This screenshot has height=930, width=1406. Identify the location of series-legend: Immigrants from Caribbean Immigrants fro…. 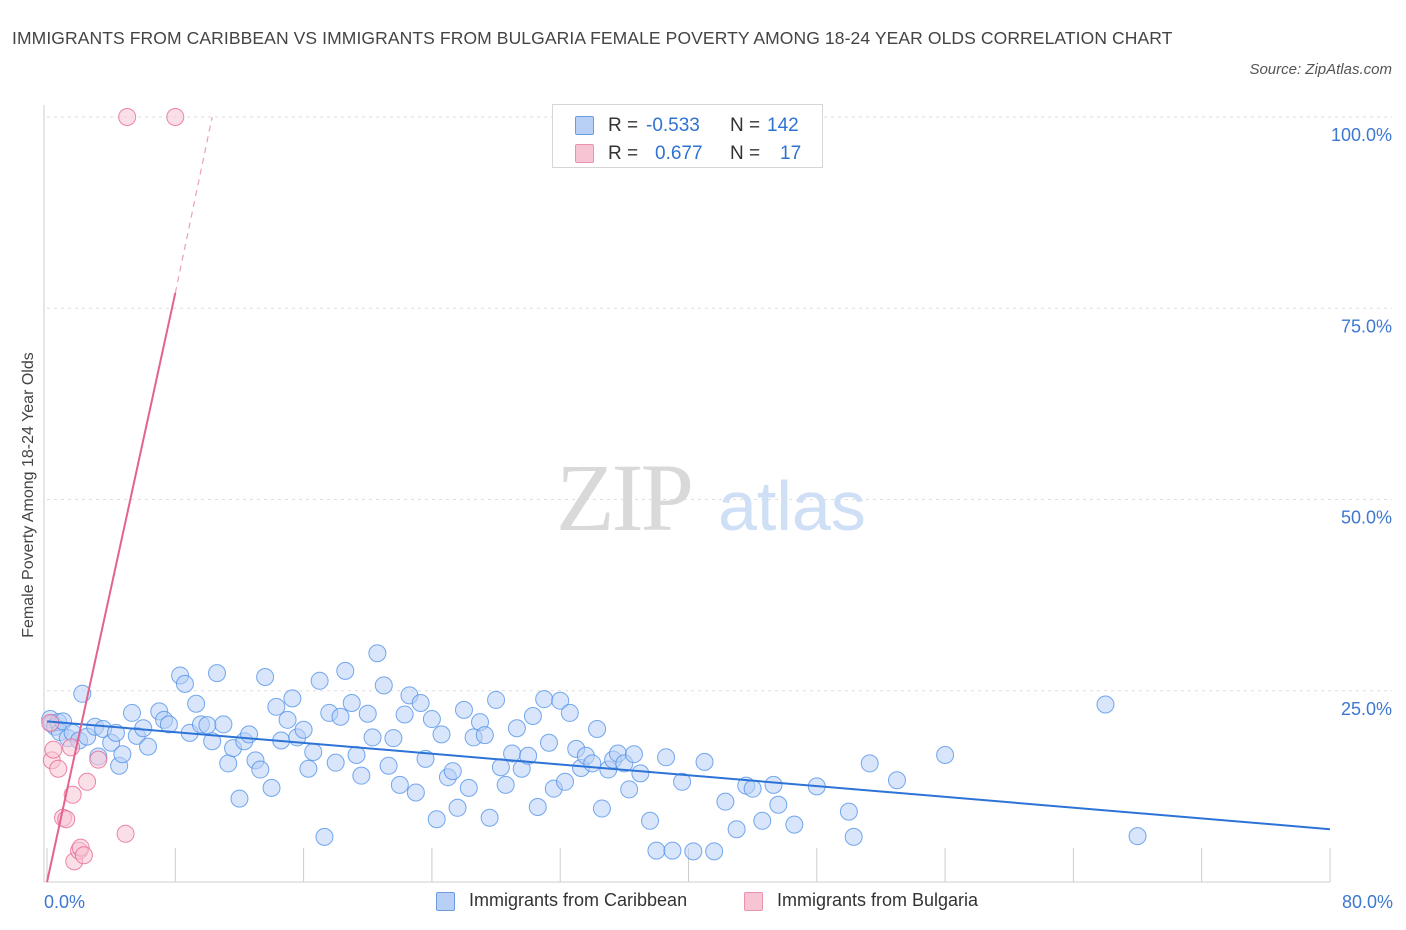
(703, 903).